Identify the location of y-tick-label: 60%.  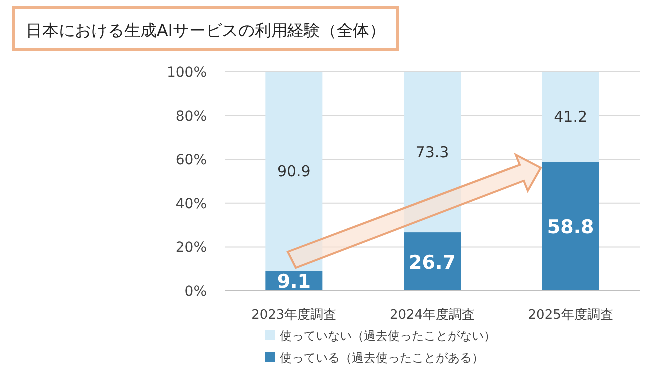
(191, 160).